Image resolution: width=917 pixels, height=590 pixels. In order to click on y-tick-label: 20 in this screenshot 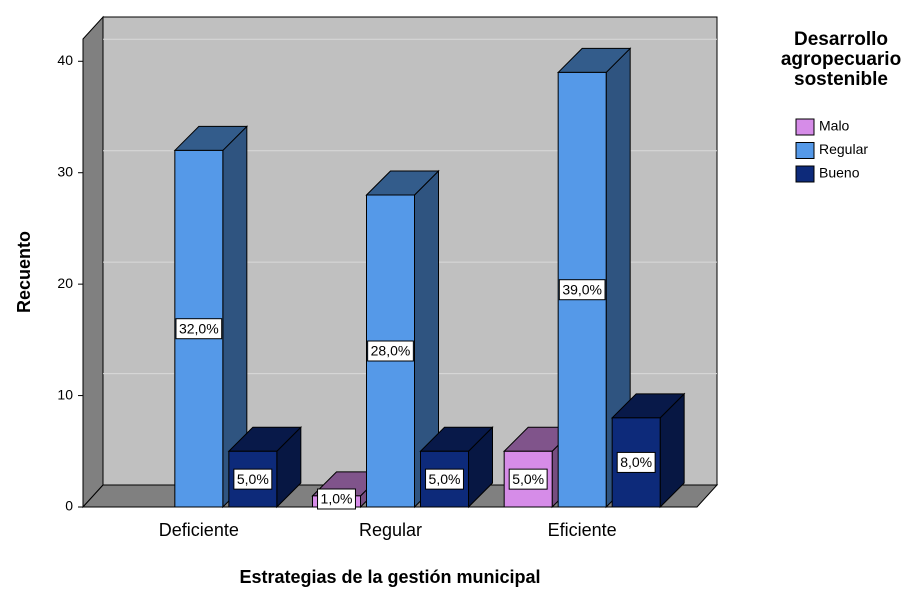, I will do `click(65, 283)`.